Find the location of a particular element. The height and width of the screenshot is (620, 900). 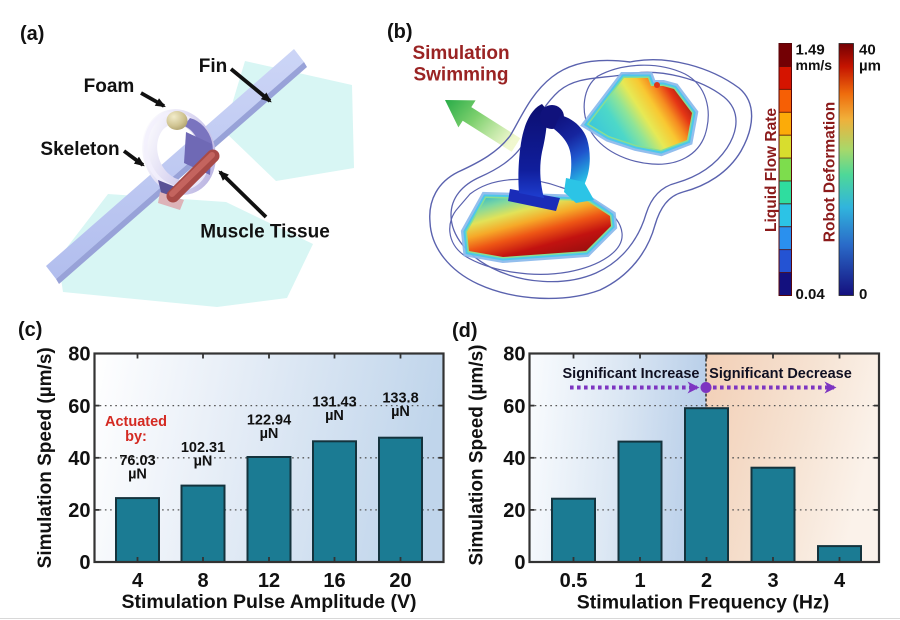

svg-text: 12 is located at coordinates (269, 581).